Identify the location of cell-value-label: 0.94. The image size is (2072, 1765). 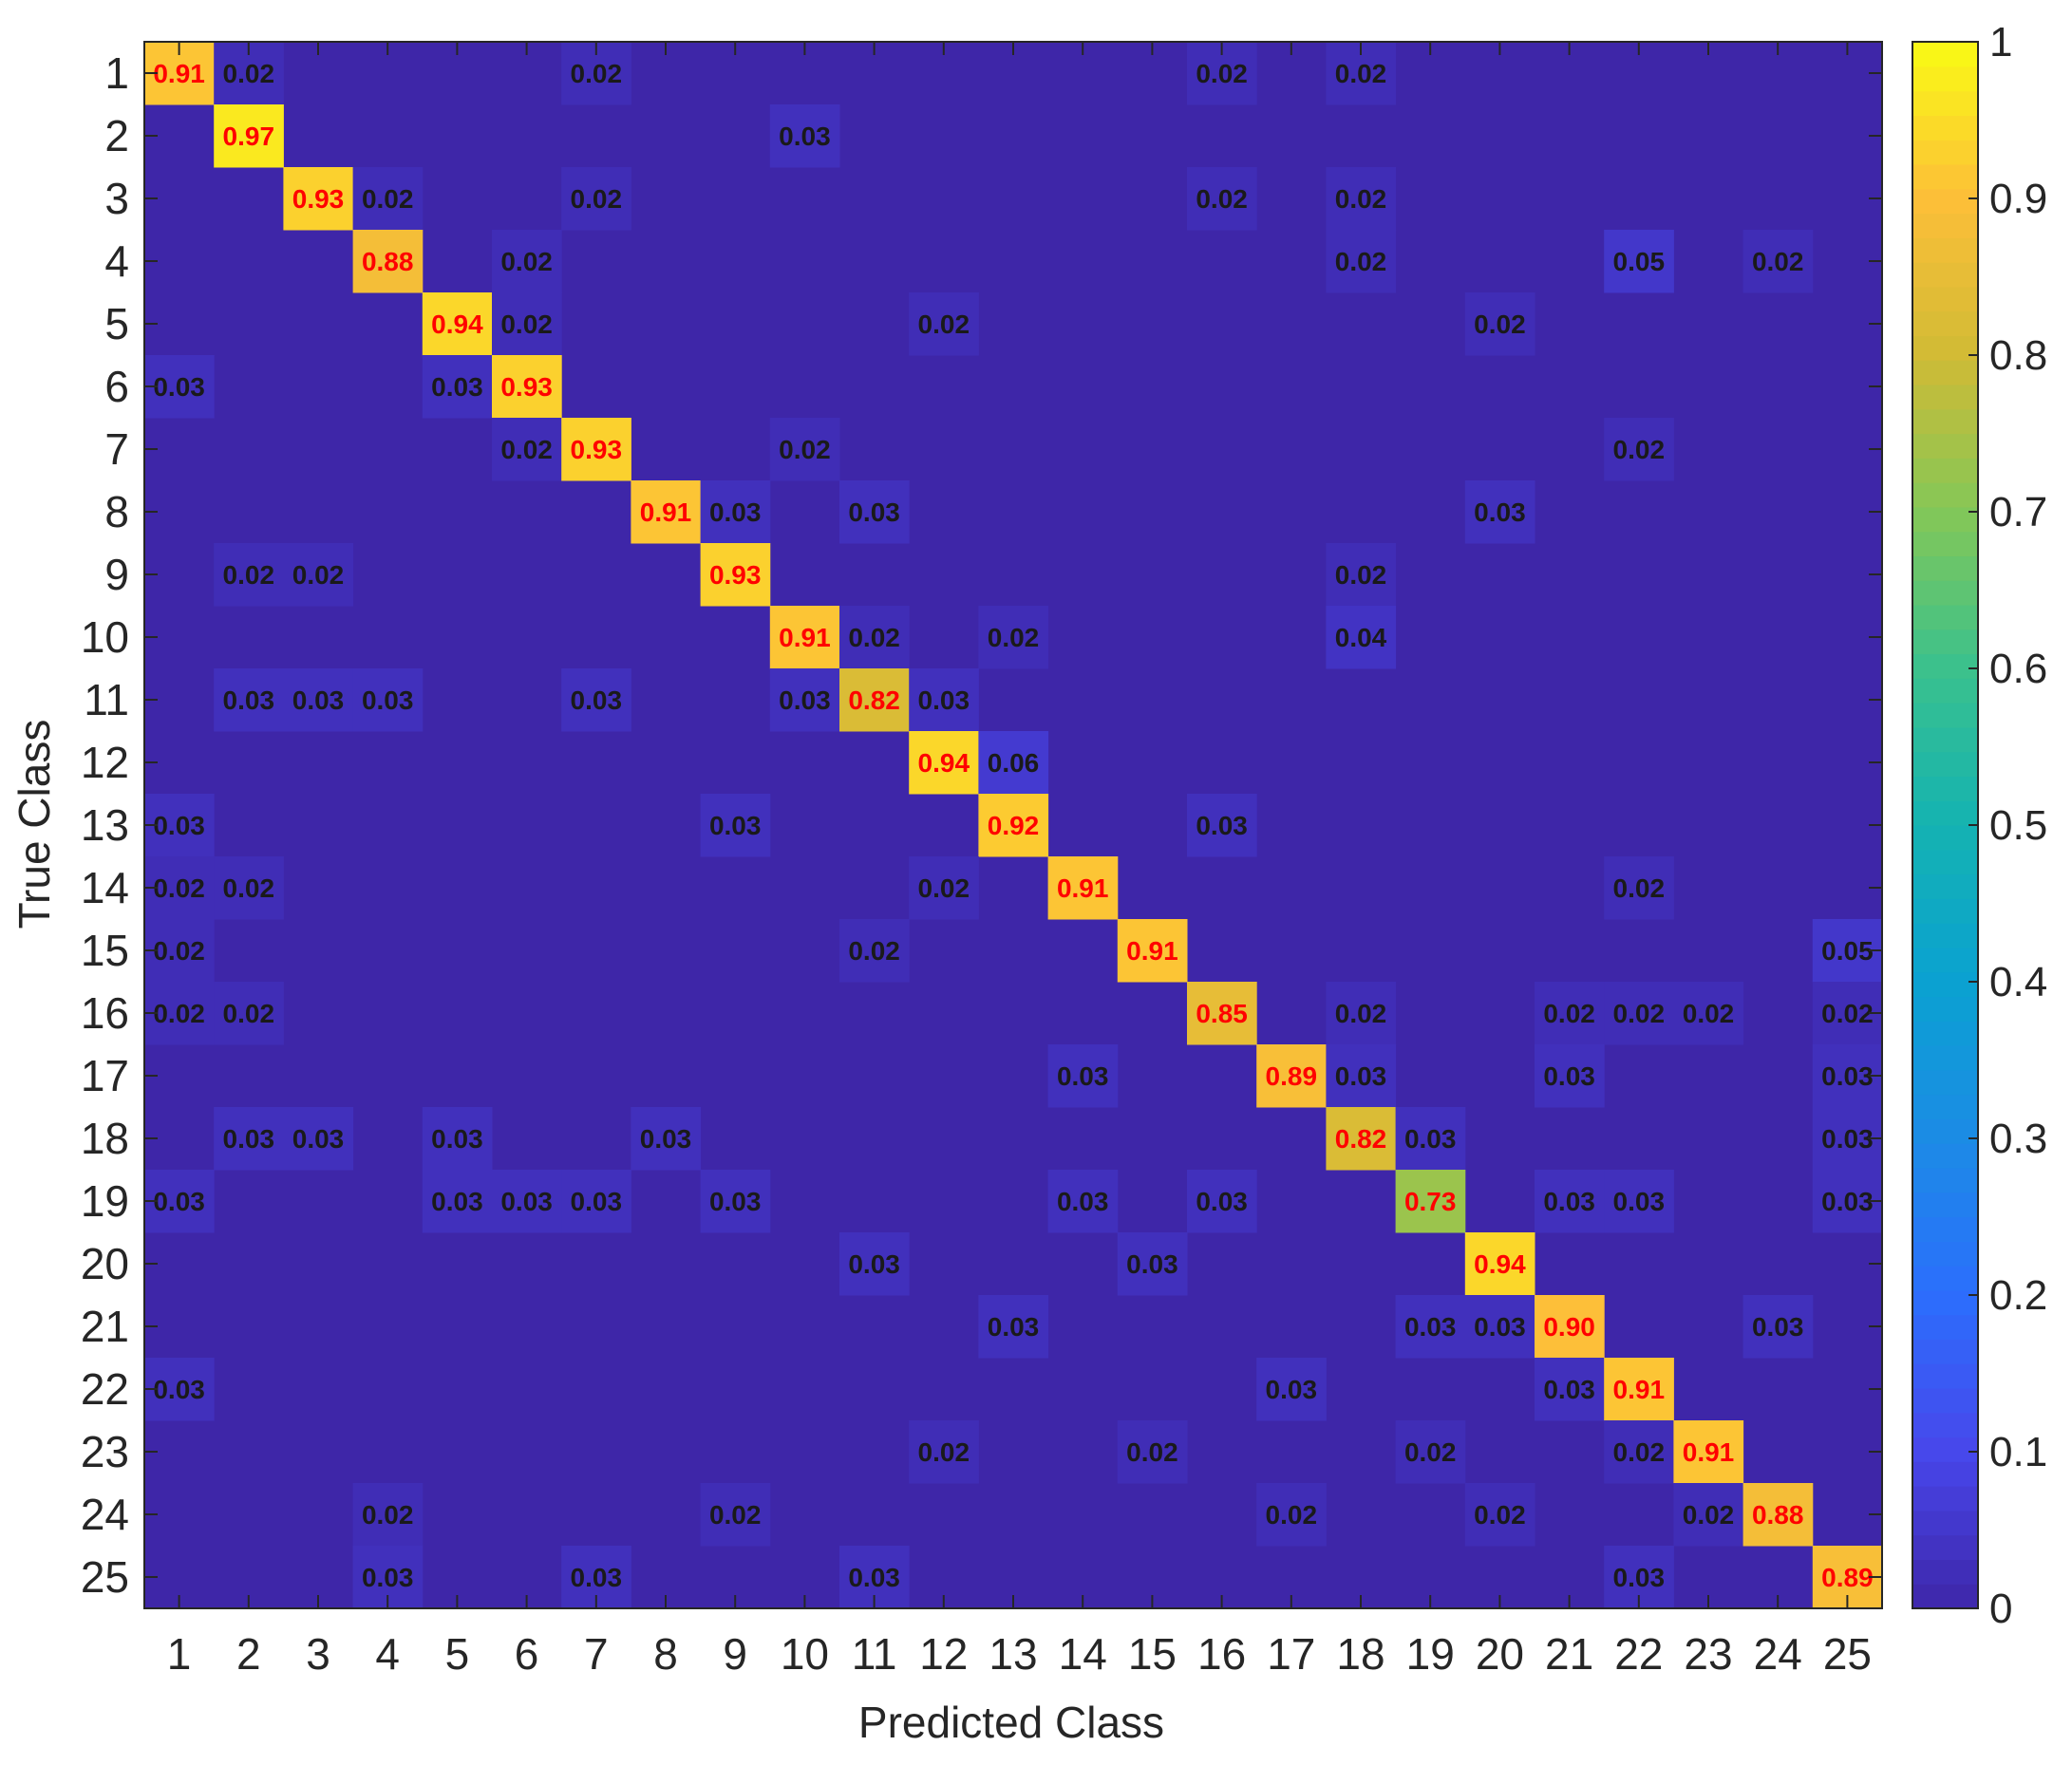
(457, 325).